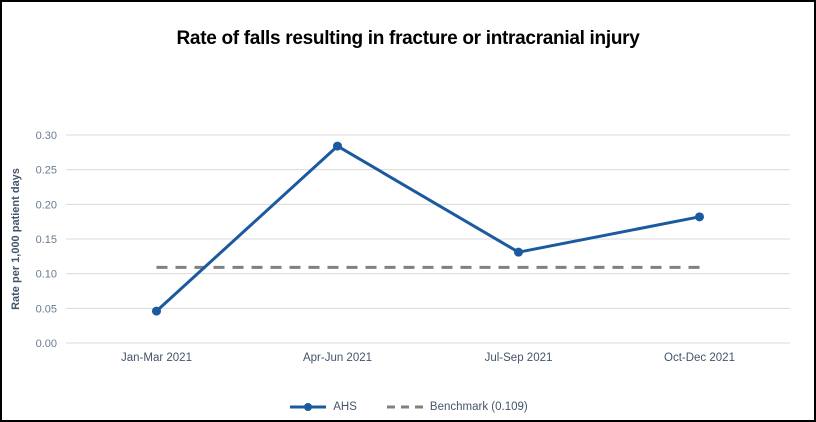 The height and width of the screenshot is (422, 816). What do you see at coordinates (156, 358) in the screenshot?
I see `x-axis-label: Jan-Mar 2021` at bounding box center [156, 358].